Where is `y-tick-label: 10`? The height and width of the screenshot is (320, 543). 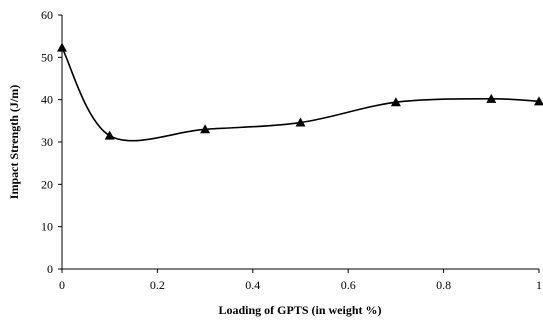
y-tick-label: 10 is located at coordinates (47, 227).